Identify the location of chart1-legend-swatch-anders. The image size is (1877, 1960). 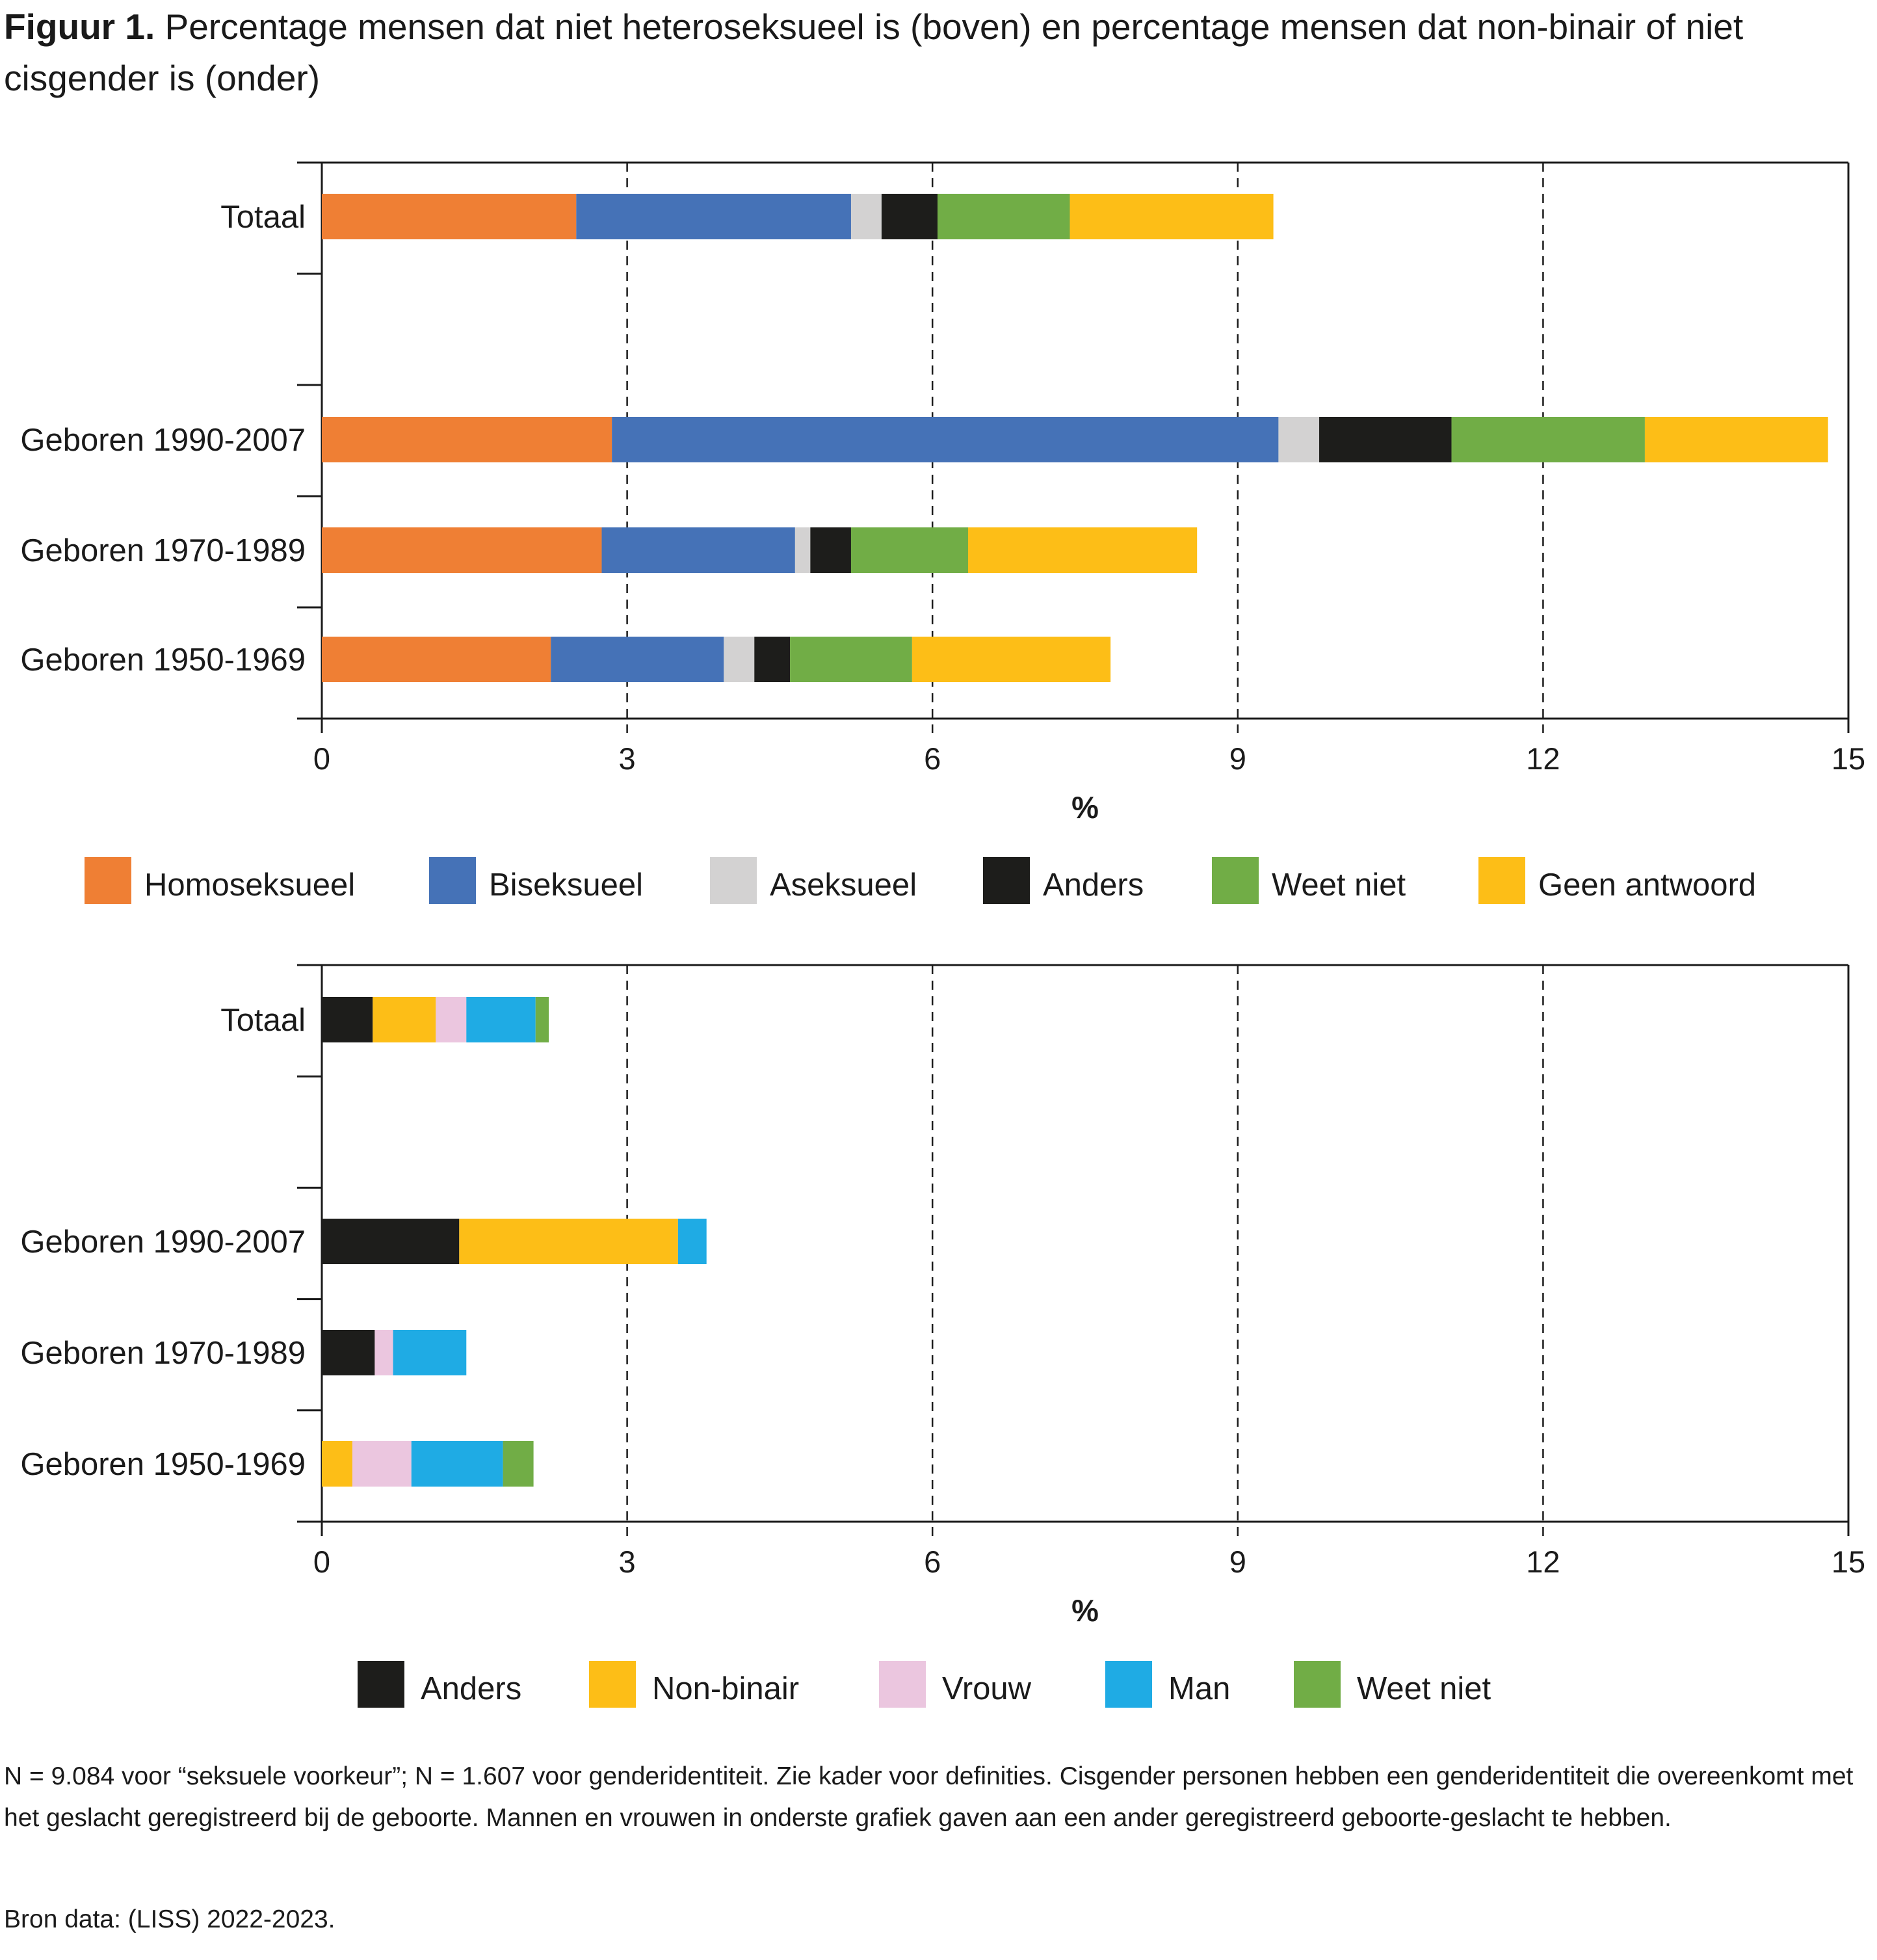
(1006, 880).